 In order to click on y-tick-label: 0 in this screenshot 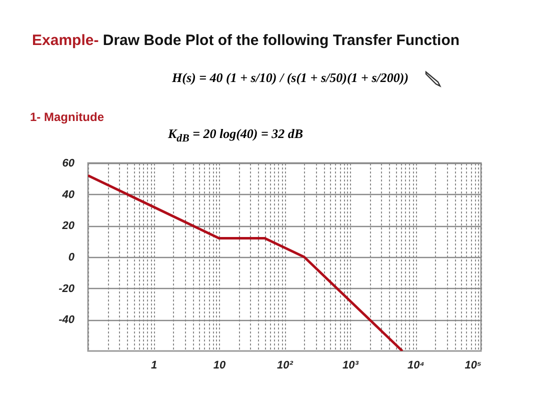, I will do `click(72, 258)`.